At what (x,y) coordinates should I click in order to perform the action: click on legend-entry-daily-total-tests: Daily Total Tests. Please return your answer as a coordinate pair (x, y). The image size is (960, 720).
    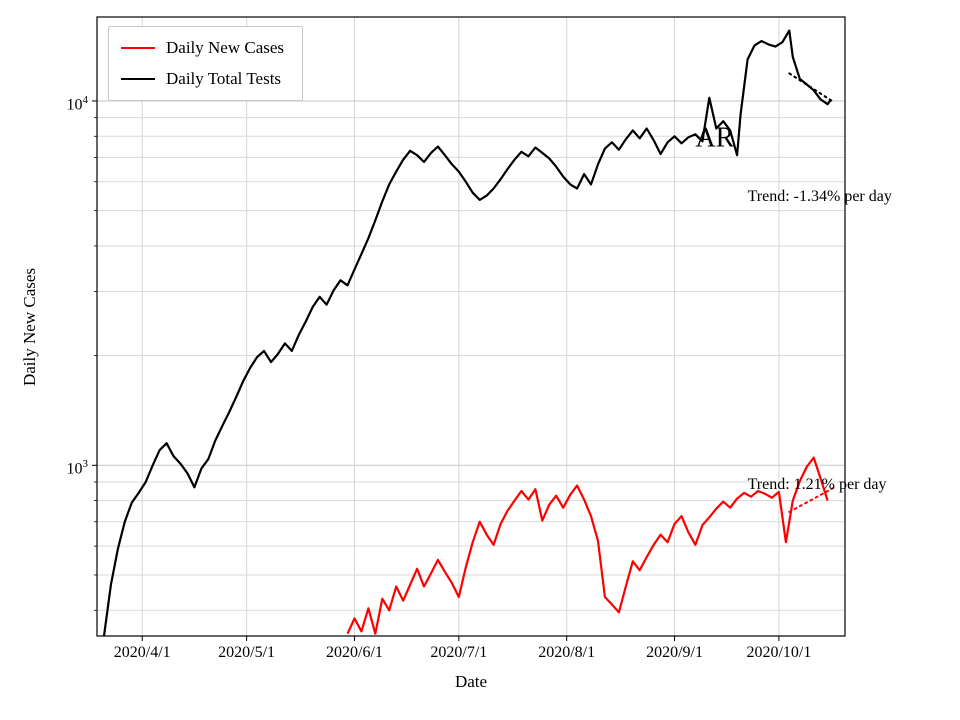
    Looking at the image, I should click on (202, 79).